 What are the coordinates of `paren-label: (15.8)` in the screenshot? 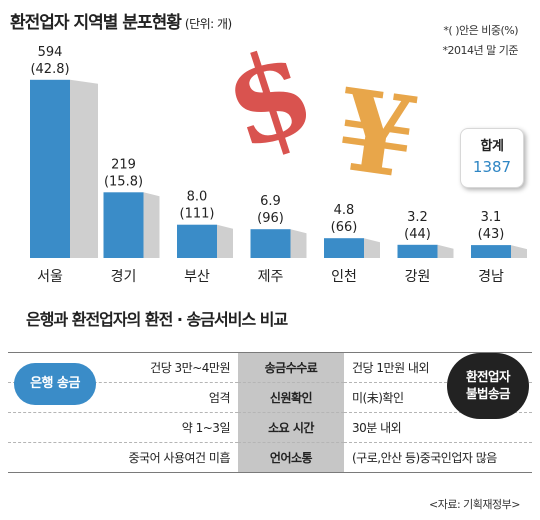 It's located at (123, 181).